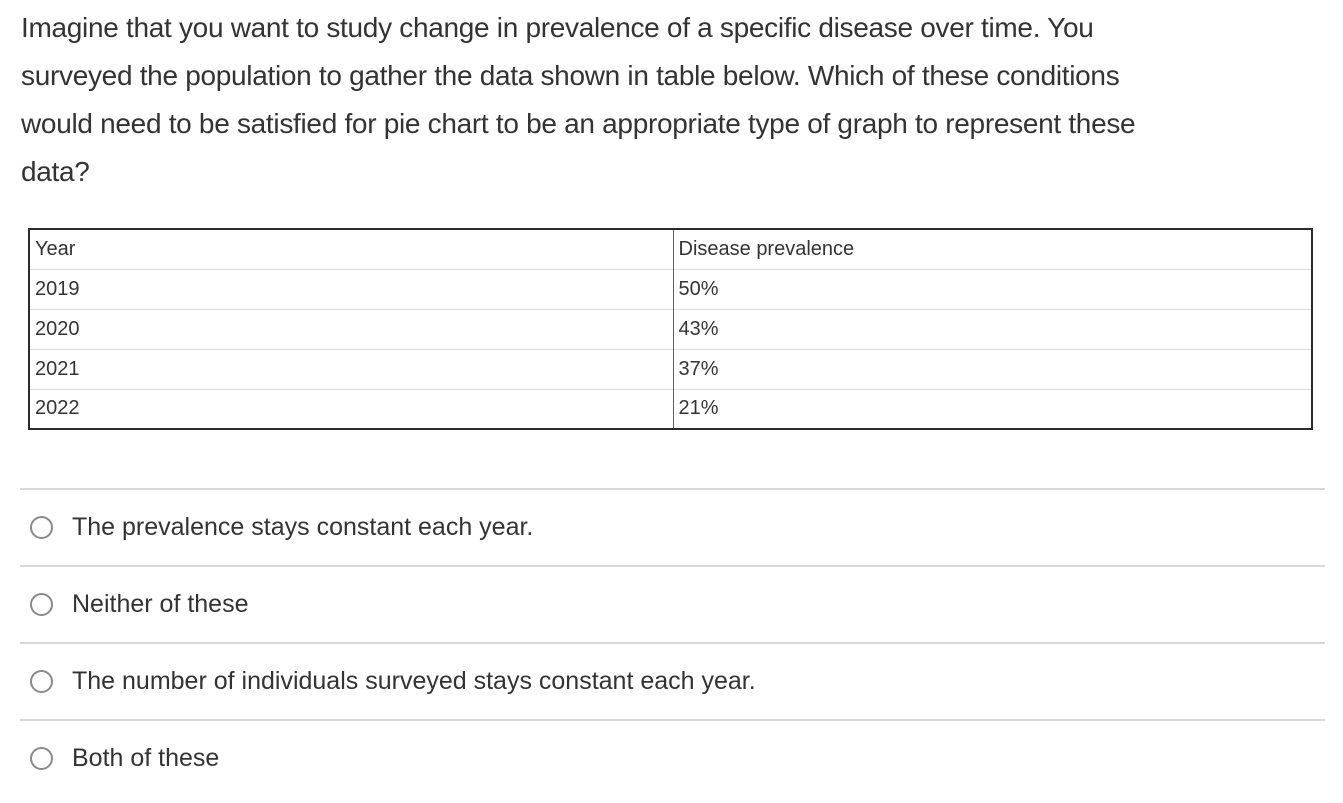  I want to click on table-row: 2020 43%, so click(670, 328).